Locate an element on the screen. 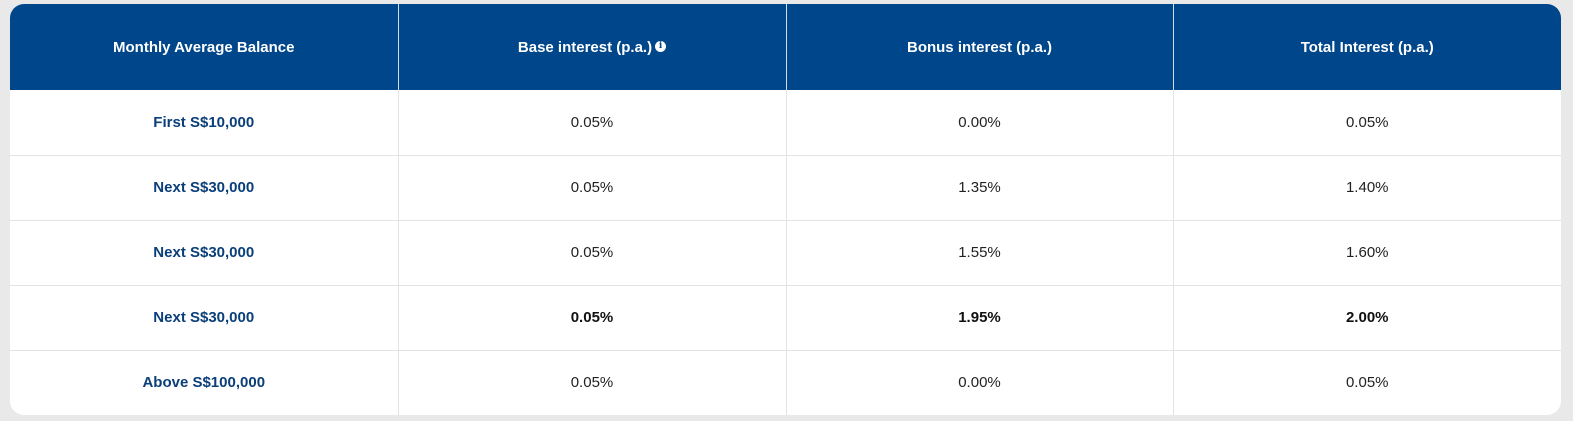 The image size is (1573, 421). header-base-interest: Base interest (p.a.) i is located at coordinates (591, 47).